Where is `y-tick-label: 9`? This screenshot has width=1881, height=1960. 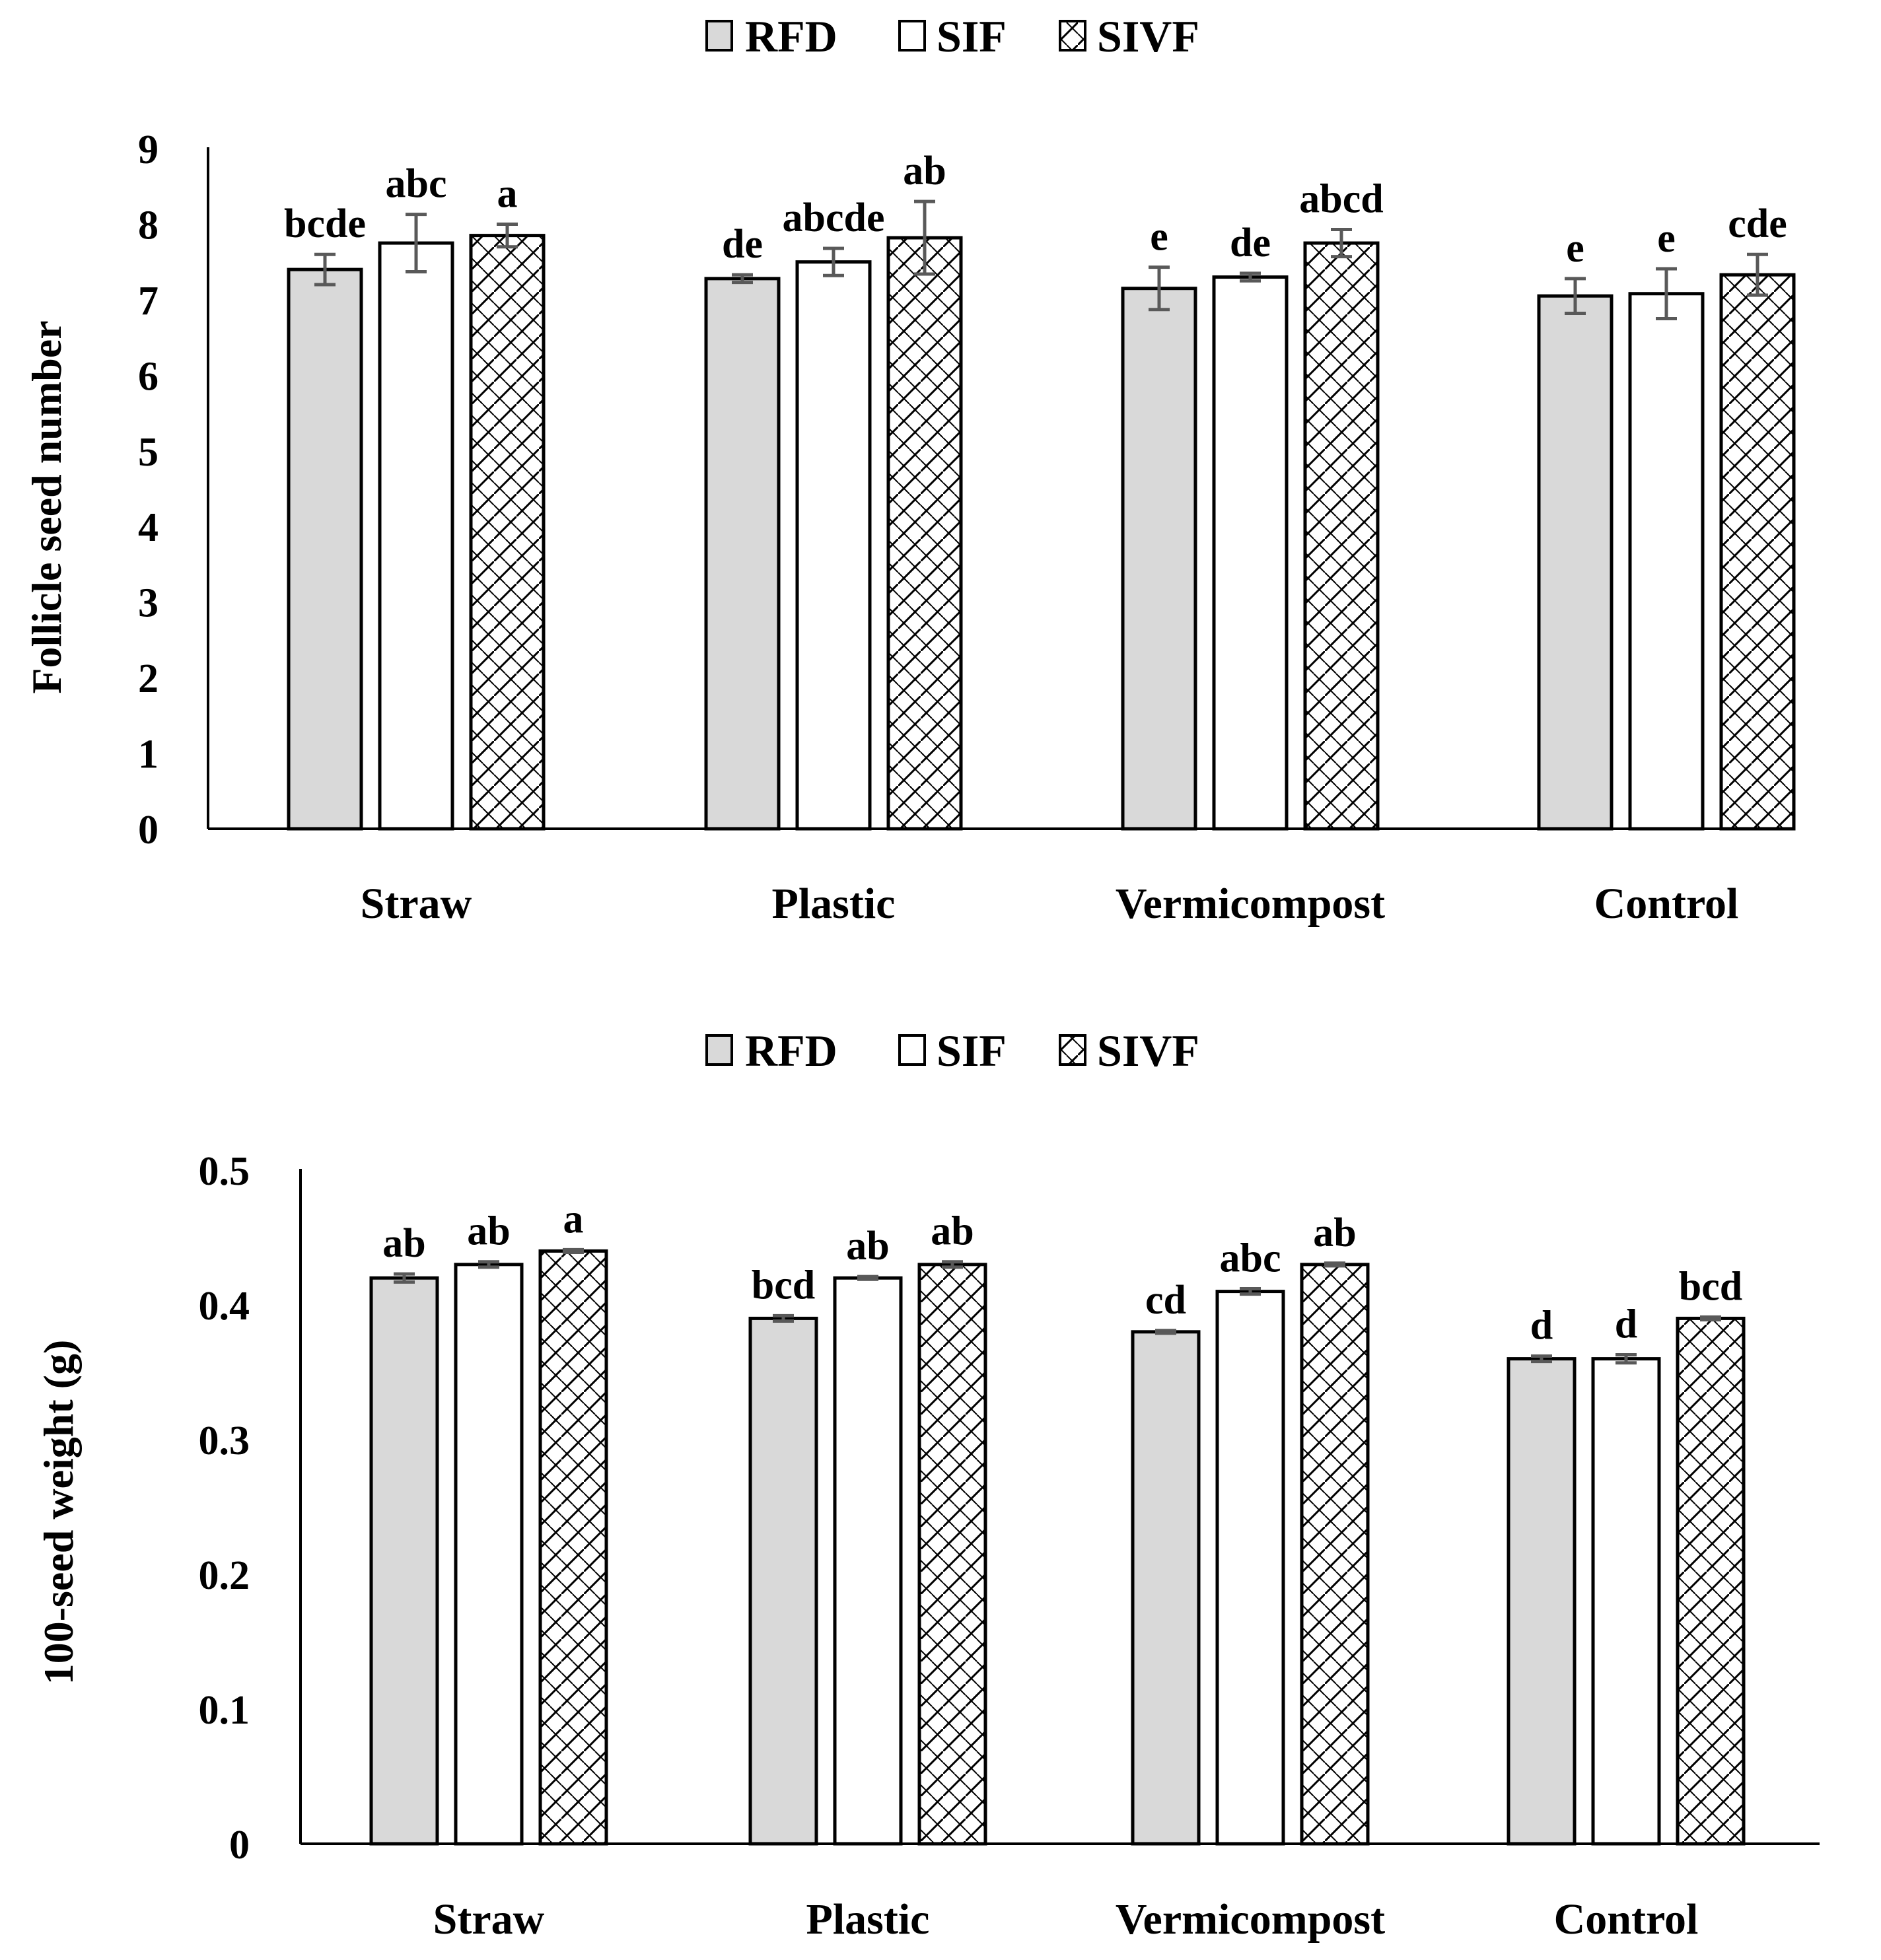
y-tick-label: 9 is located at coordinates (148, 149).